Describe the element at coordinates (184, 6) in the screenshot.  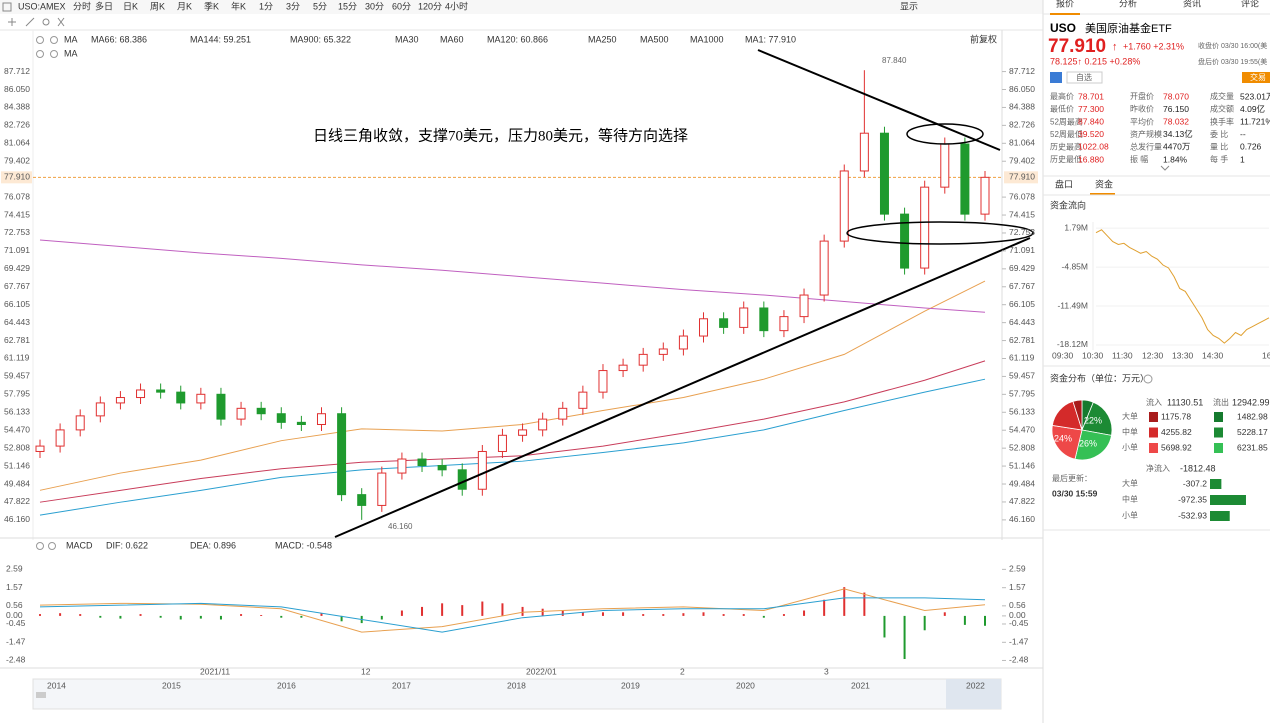
I see `period-button: 月K` at that location.